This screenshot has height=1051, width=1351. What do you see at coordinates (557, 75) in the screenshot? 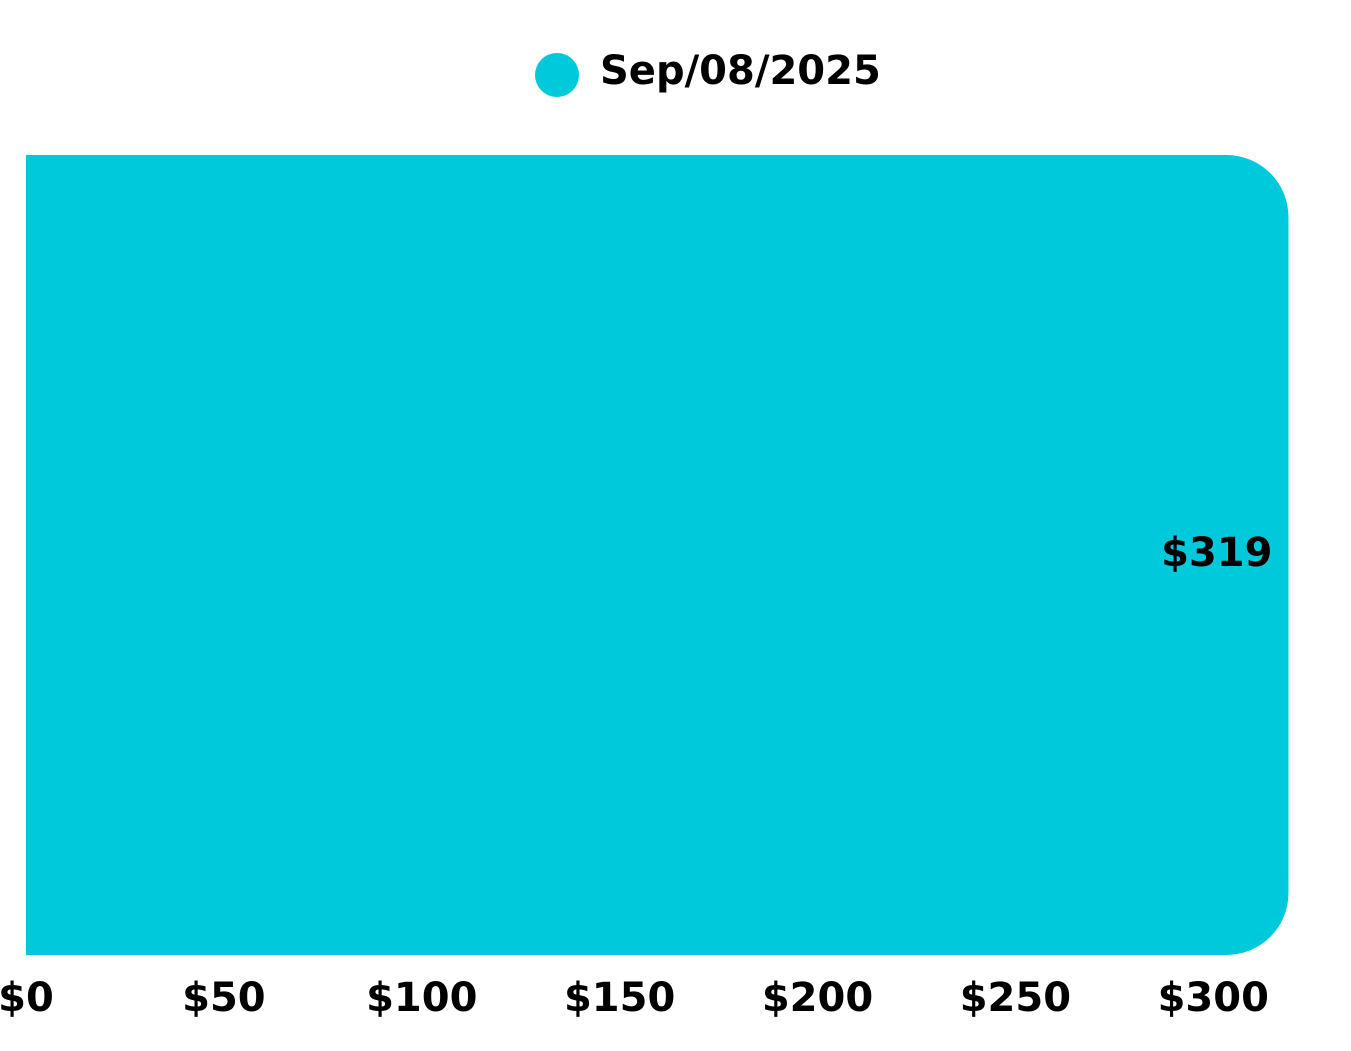
I see `legend-marker` at bounding box center [557, 75].